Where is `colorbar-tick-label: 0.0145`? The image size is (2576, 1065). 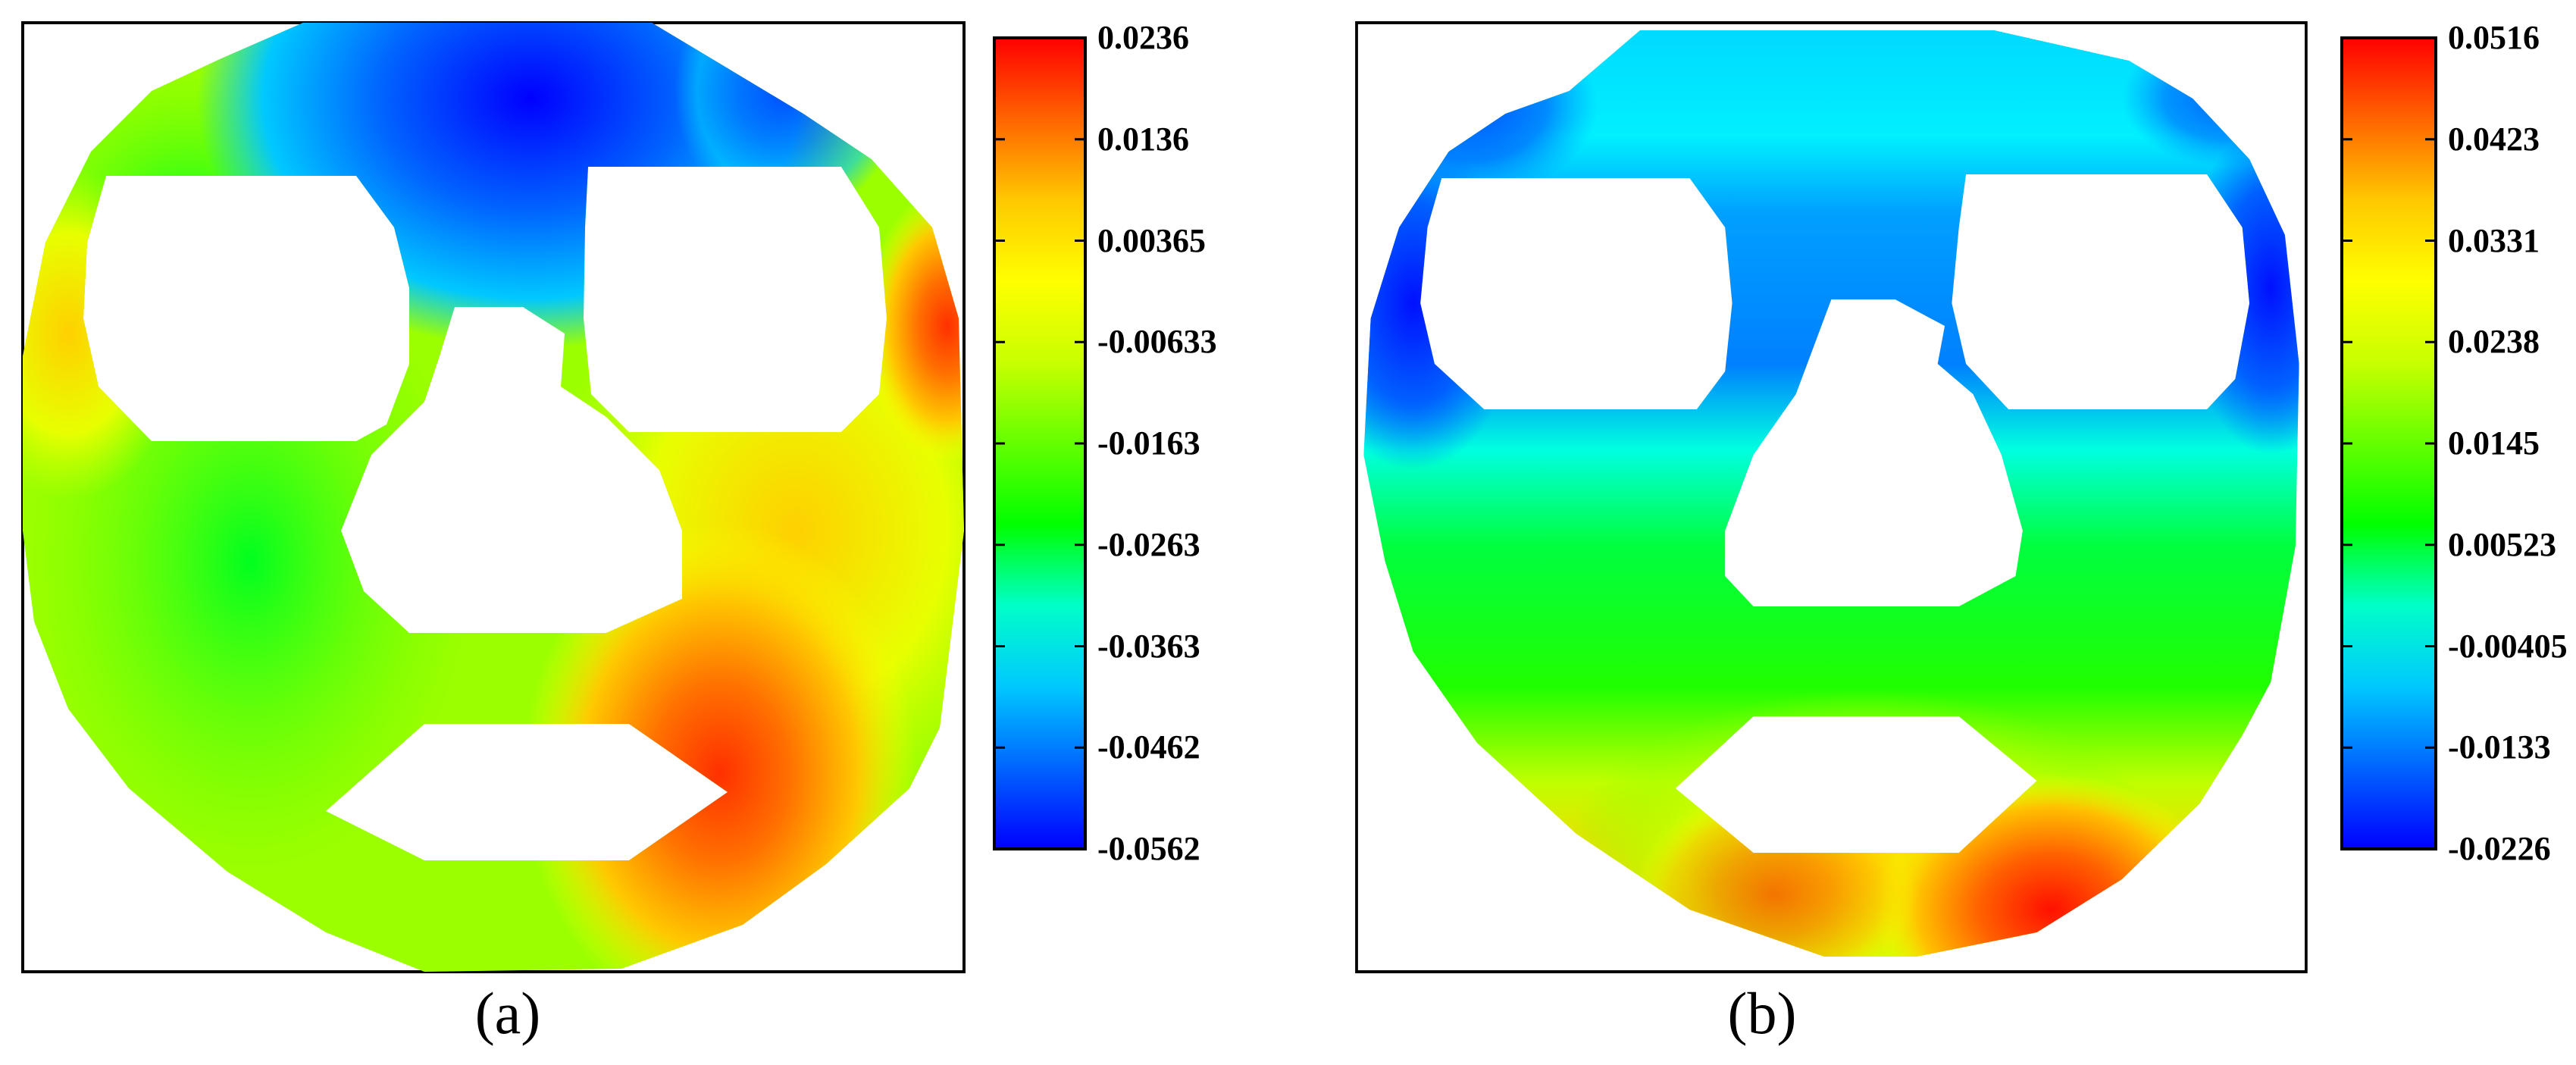
colorbar-tick-label: 0.0145 is located at coordinates (2494, 443).